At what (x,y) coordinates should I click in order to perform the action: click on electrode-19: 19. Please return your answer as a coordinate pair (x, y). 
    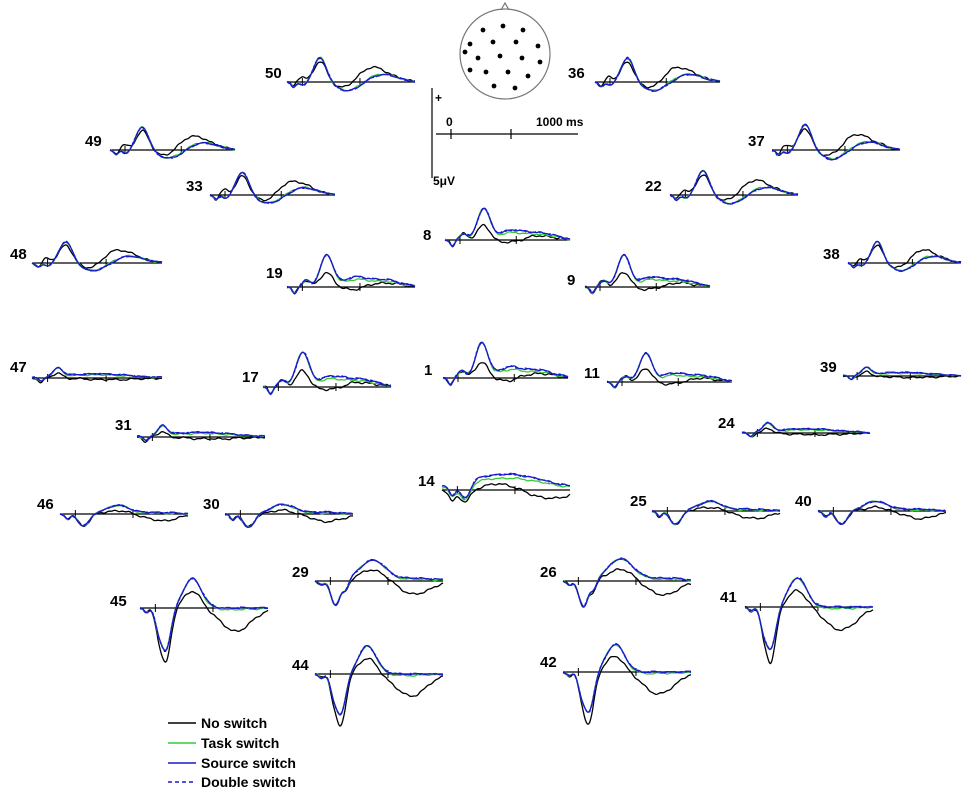
    Looking at the image, I should click on (341, 274).